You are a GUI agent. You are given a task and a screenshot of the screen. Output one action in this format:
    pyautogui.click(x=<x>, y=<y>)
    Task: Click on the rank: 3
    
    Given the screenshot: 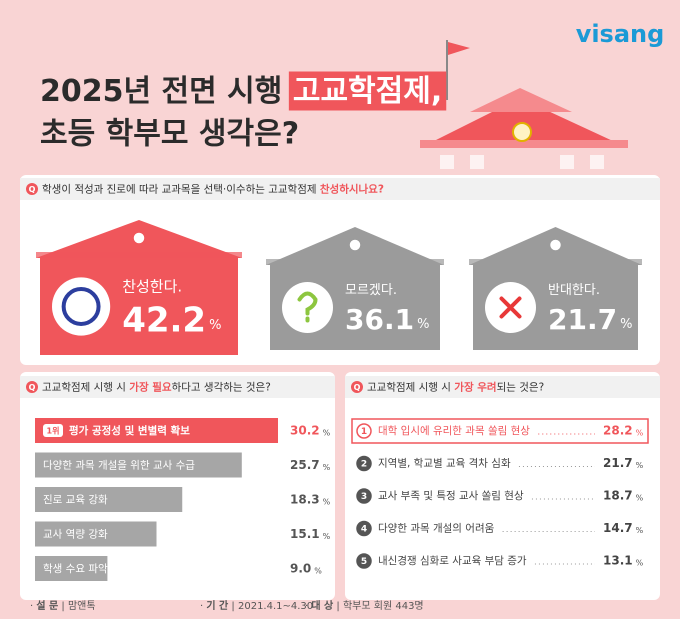 What is the action you would take?
    pyautogui.click(x=364, y=497)
    